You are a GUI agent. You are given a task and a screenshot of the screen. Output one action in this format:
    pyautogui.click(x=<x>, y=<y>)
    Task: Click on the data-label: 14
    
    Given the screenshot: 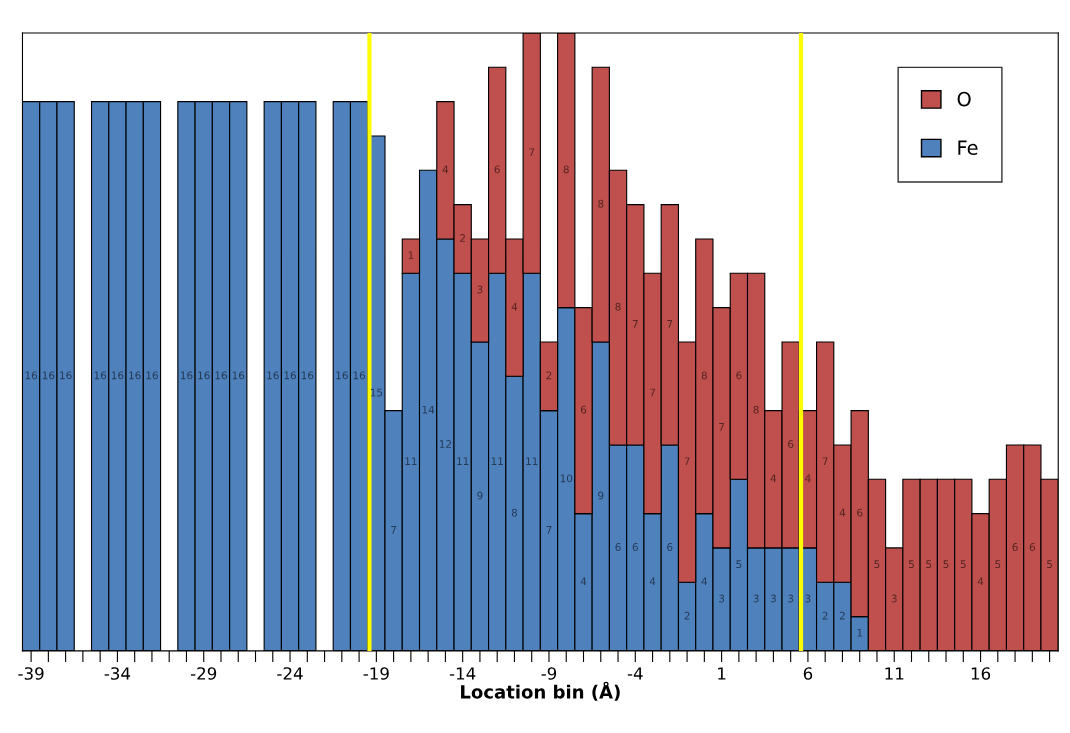 What is the action you would take?
    pyautogui.click(x=428, y=409)
    